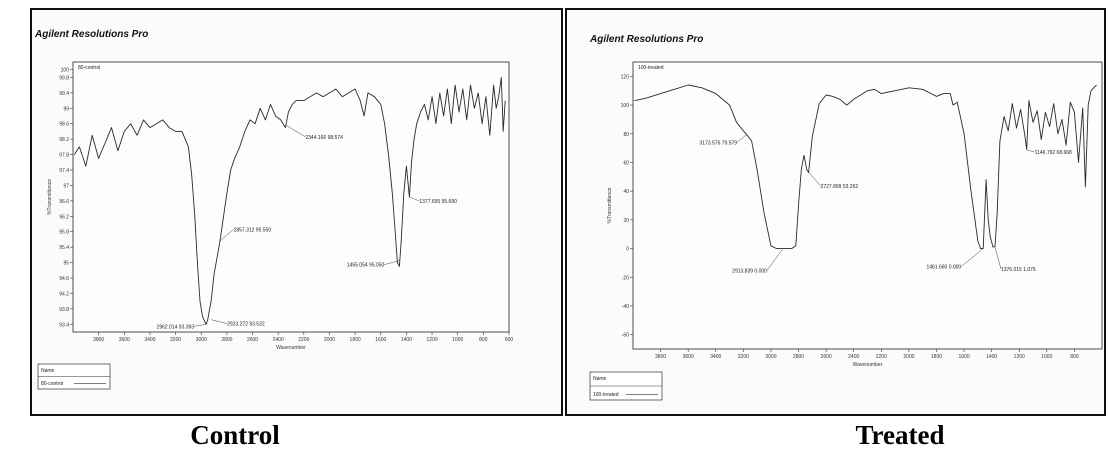  I want to click on control-caption: Control, so click(235, 435).